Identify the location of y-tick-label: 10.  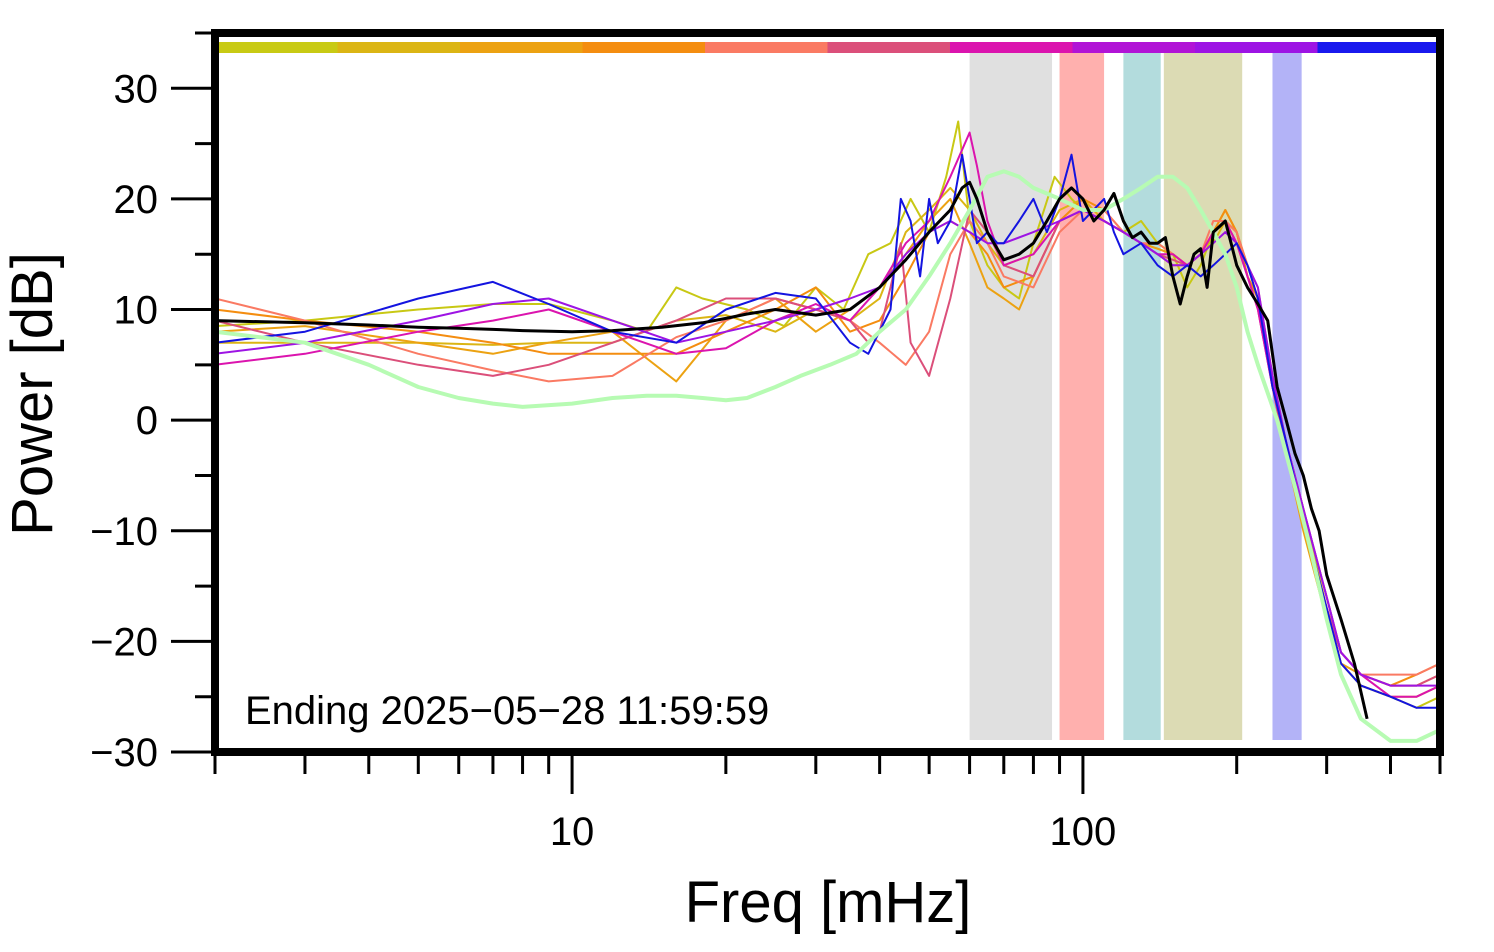
(136, 311).